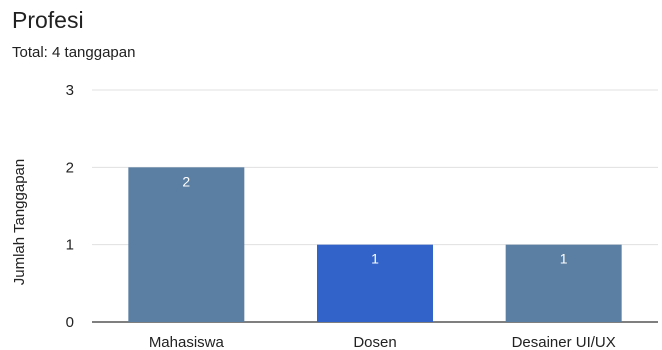  Describe the element at coordinates (186, 181) in the screenshot. I see `data-label: 2` at that location.